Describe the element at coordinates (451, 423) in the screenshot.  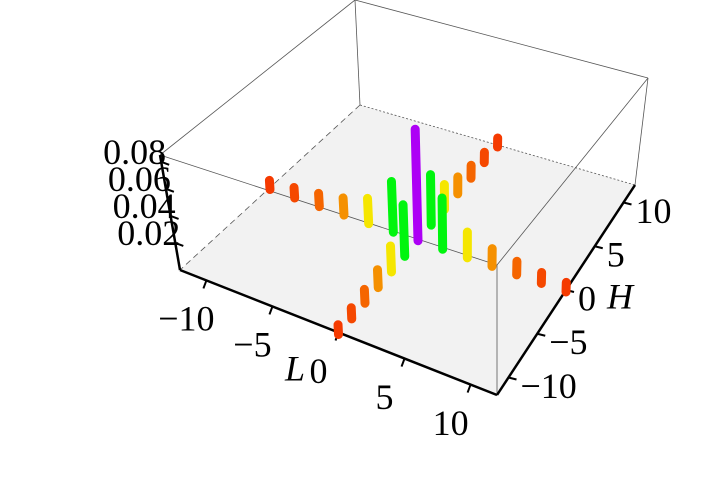
I see `x-tick-label: 10` at that location.